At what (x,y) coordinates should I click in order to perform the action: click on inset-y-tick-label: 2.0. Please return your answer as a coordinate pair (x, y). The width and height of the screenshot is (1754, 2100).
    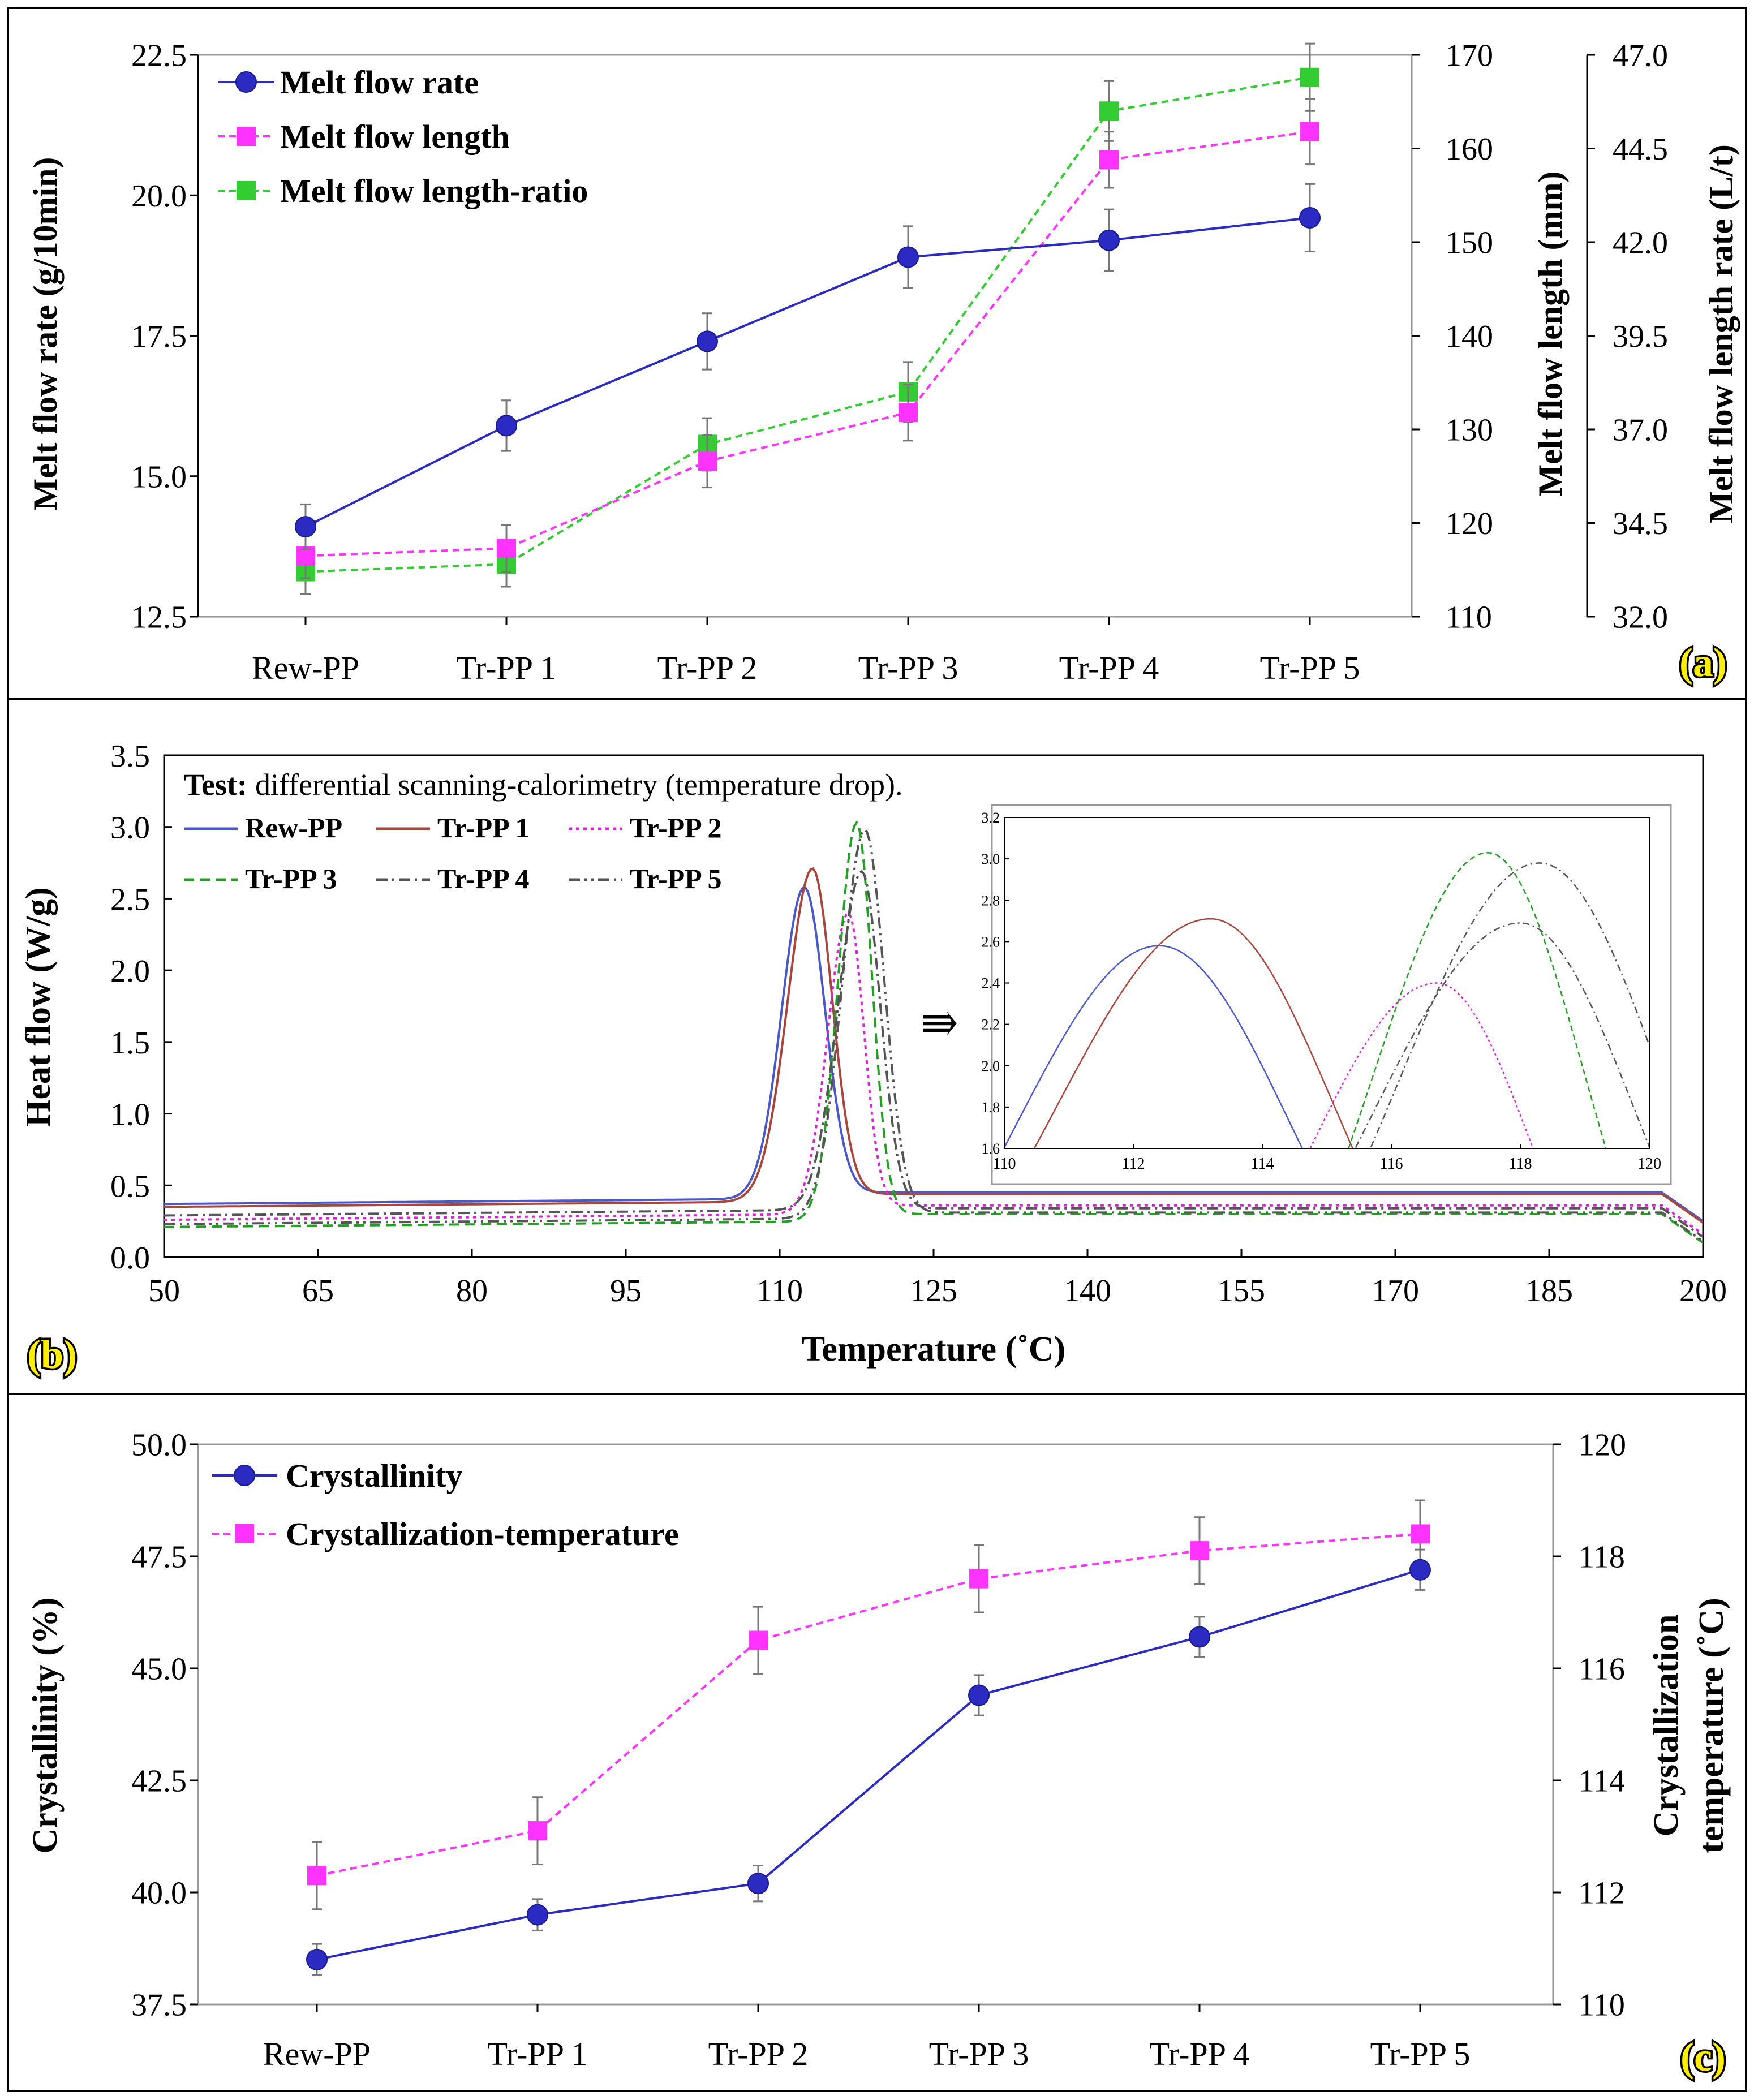
    Looking at the image, I should click on (991, 1066).